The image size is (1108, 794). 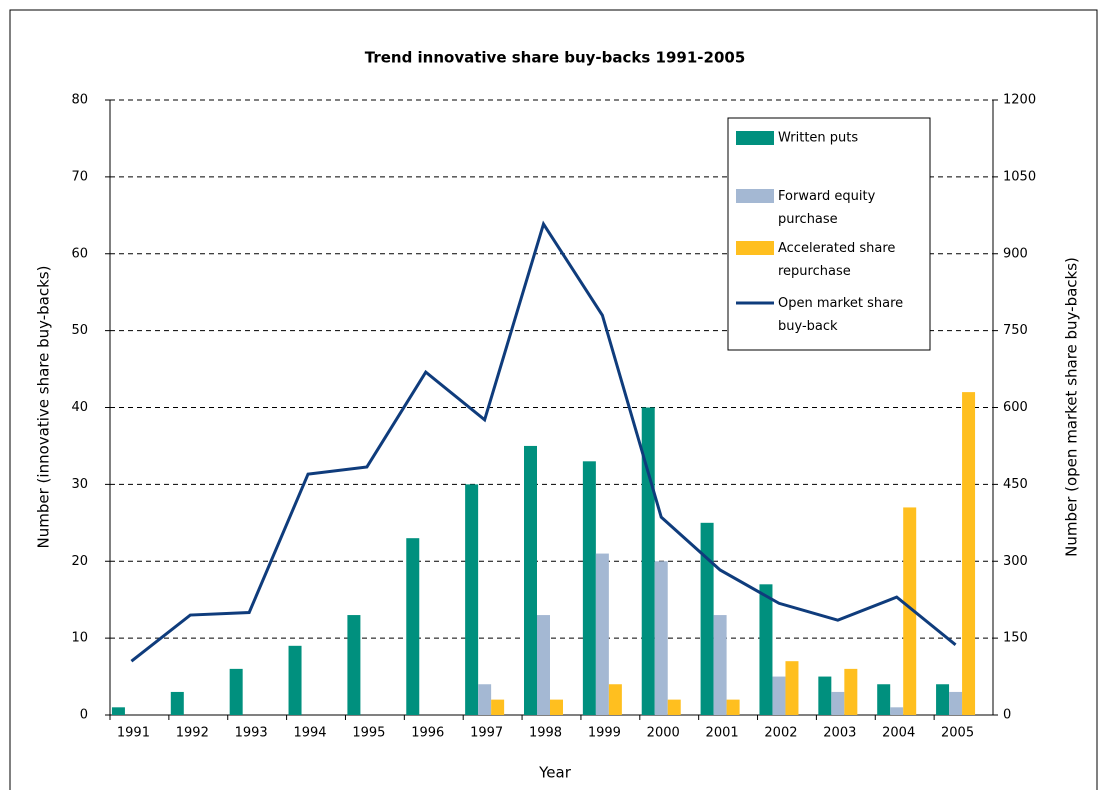 What do you see at coordinates (79, 561) in the screenshot?
I see `y-tick-label: 20` at bounding box center [79, 561].